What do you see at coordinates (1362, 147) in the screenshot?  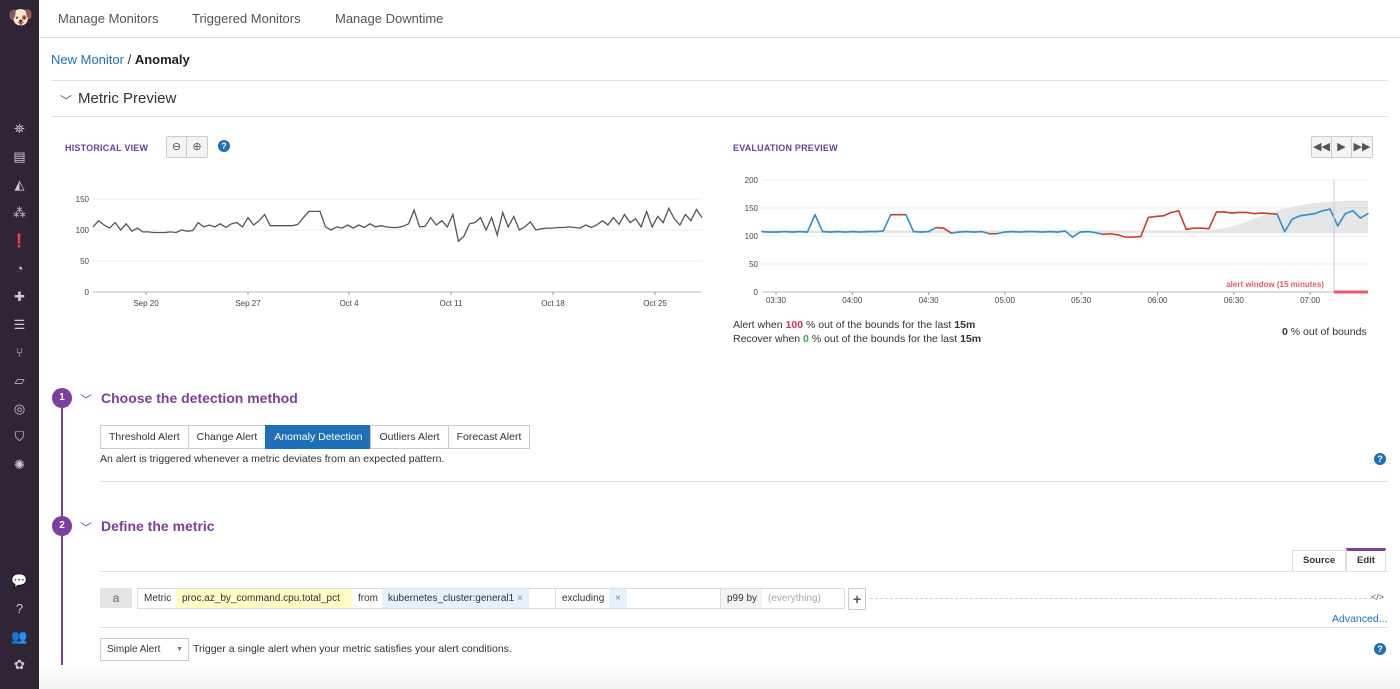 I see `fast-forward-icon: ▶▶` at bounding box center [1362, 147].